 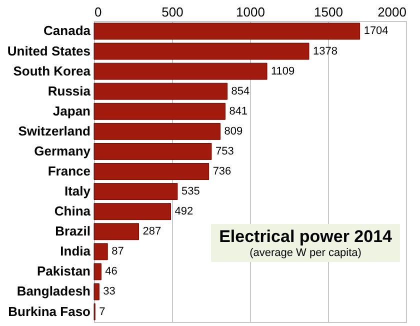 I want to click on data-label: 753, so click(x=224, y=151).